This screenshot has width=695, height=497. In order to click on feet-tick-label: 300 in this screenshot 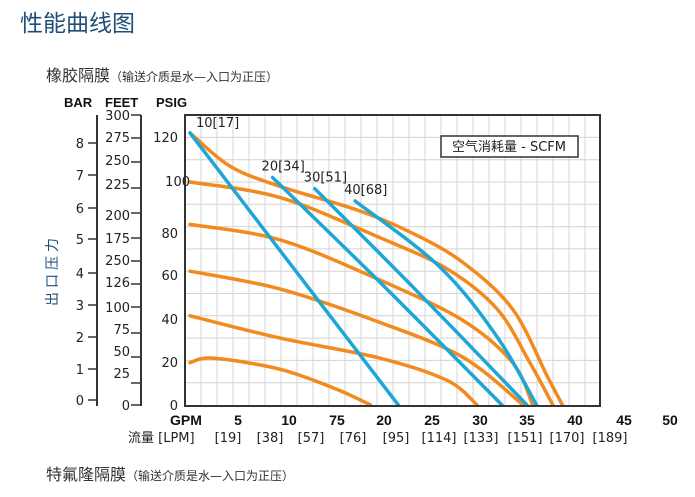, I will do `click(117, 116)`.